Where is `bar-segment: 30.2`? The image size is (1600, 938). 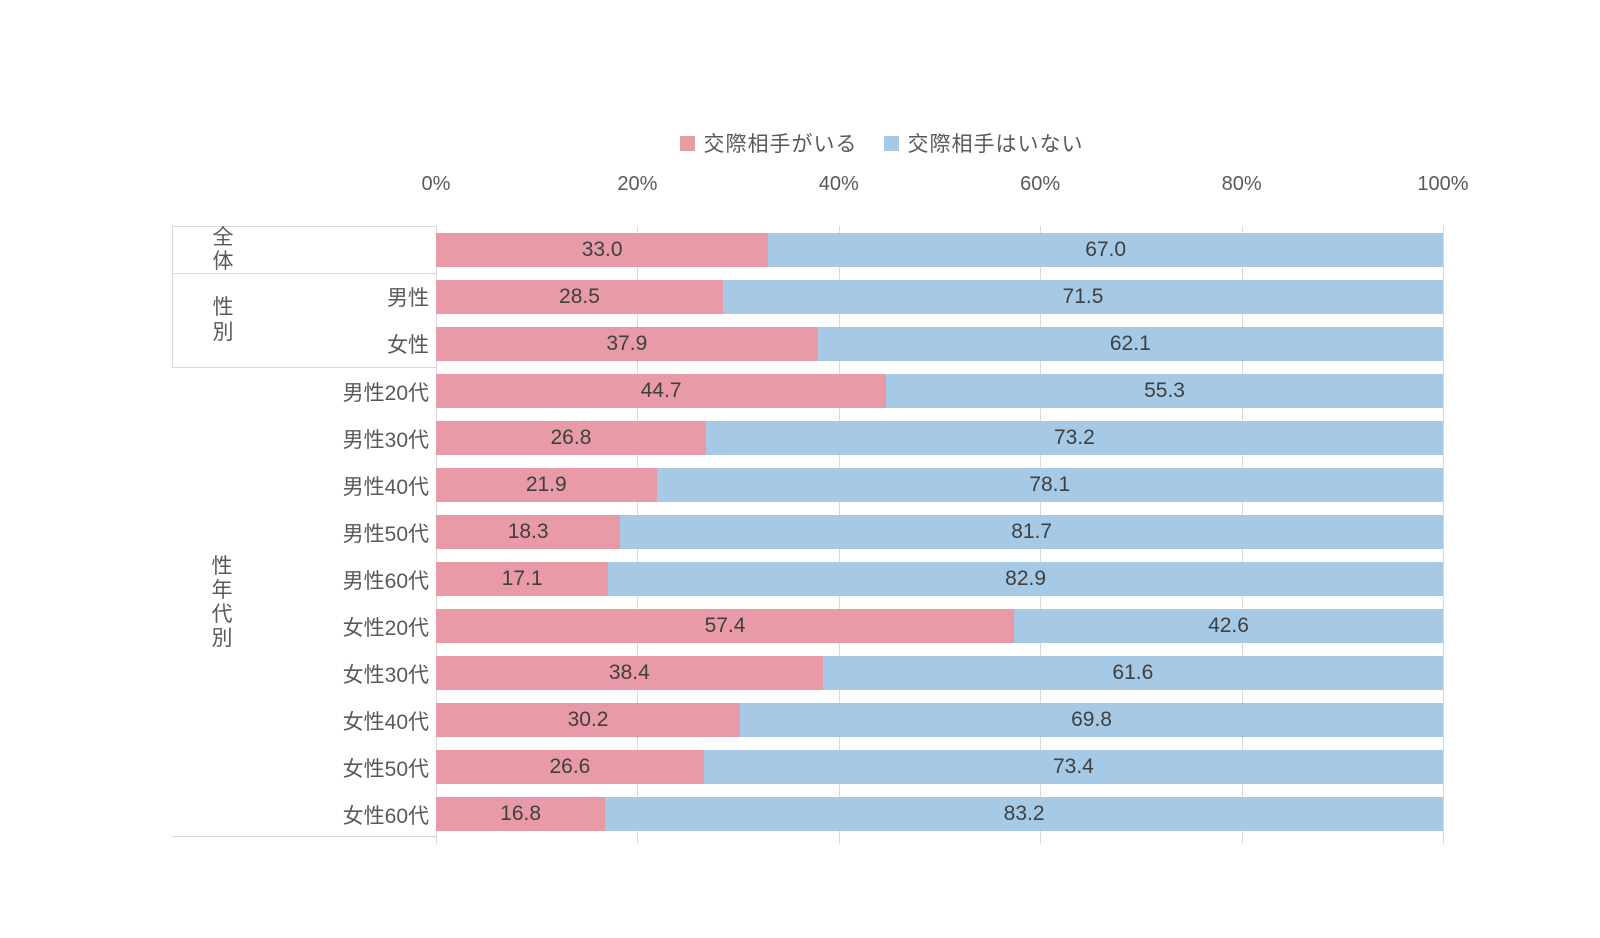 bar-segment: 30.2 is located at coordinates (588, 719).